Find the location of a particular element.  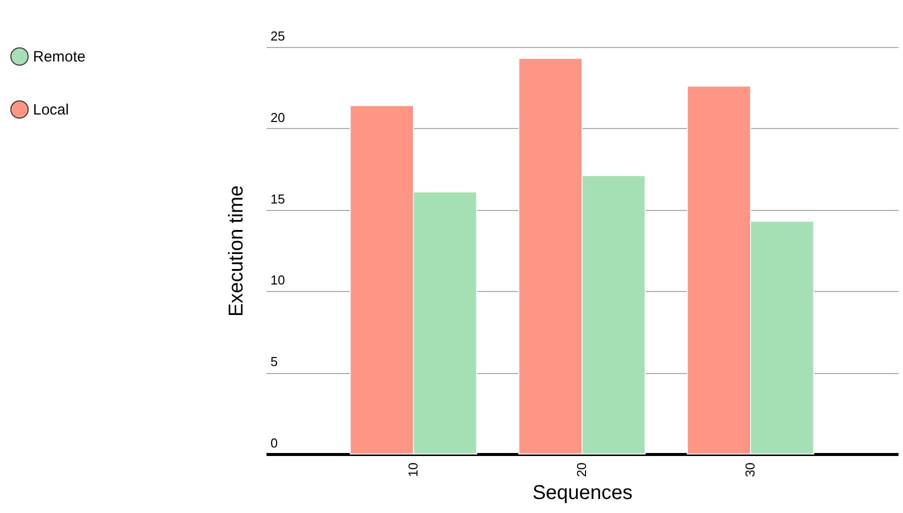

y-tick-label: 10 is located at coordinates (277, 280).